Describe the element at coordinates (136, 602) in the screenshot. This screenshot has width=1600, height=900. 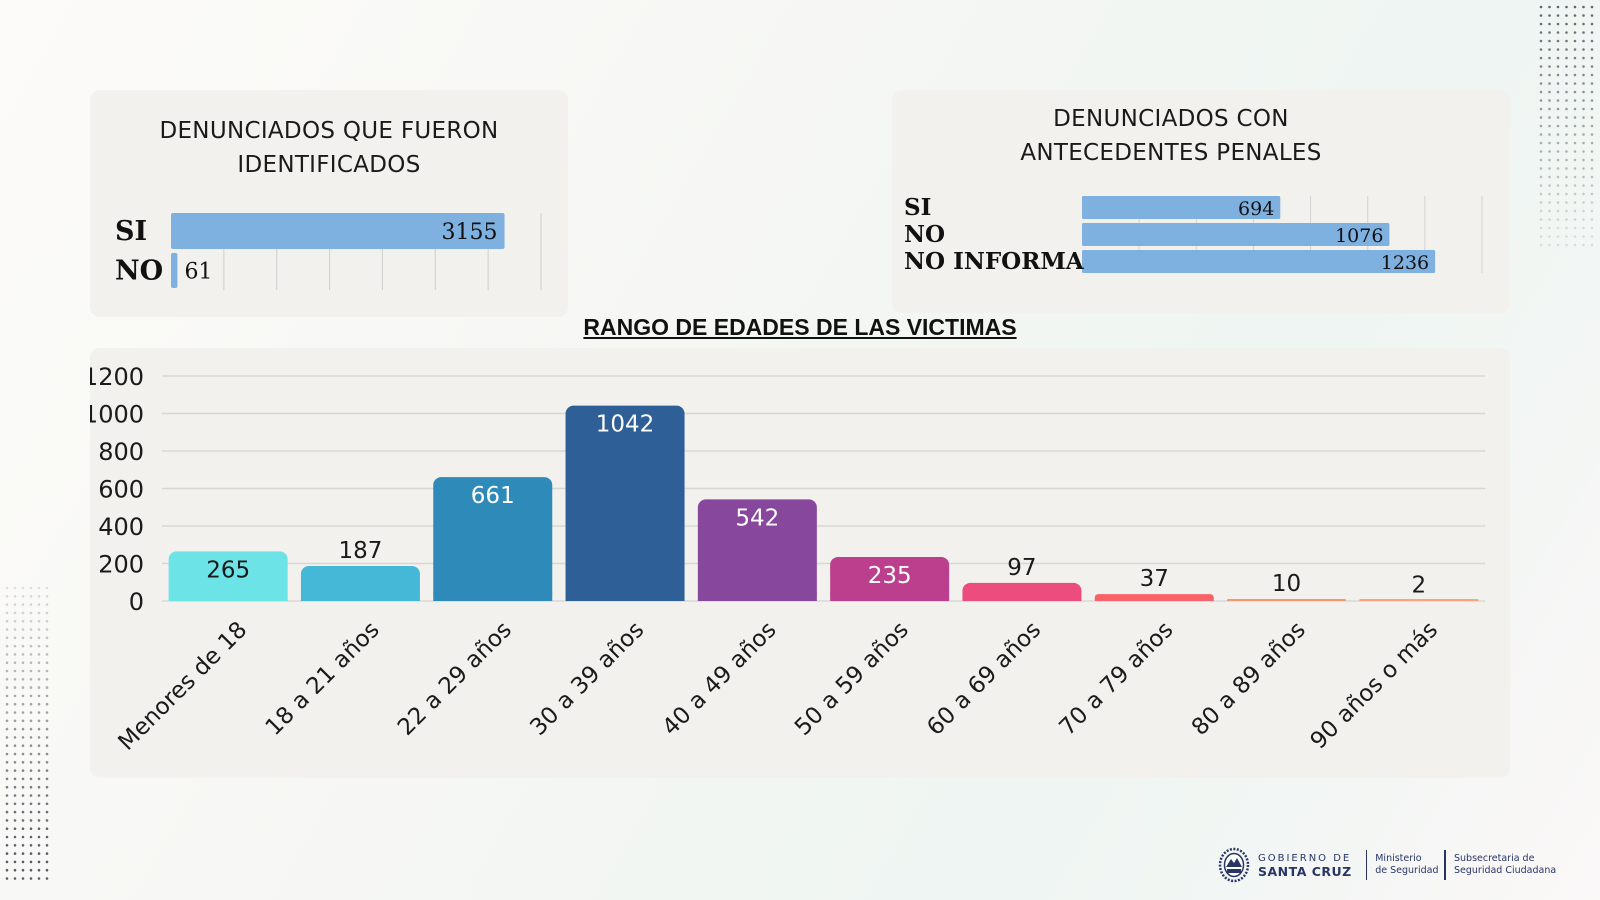
I see `y-tick-label: 0` at that location.